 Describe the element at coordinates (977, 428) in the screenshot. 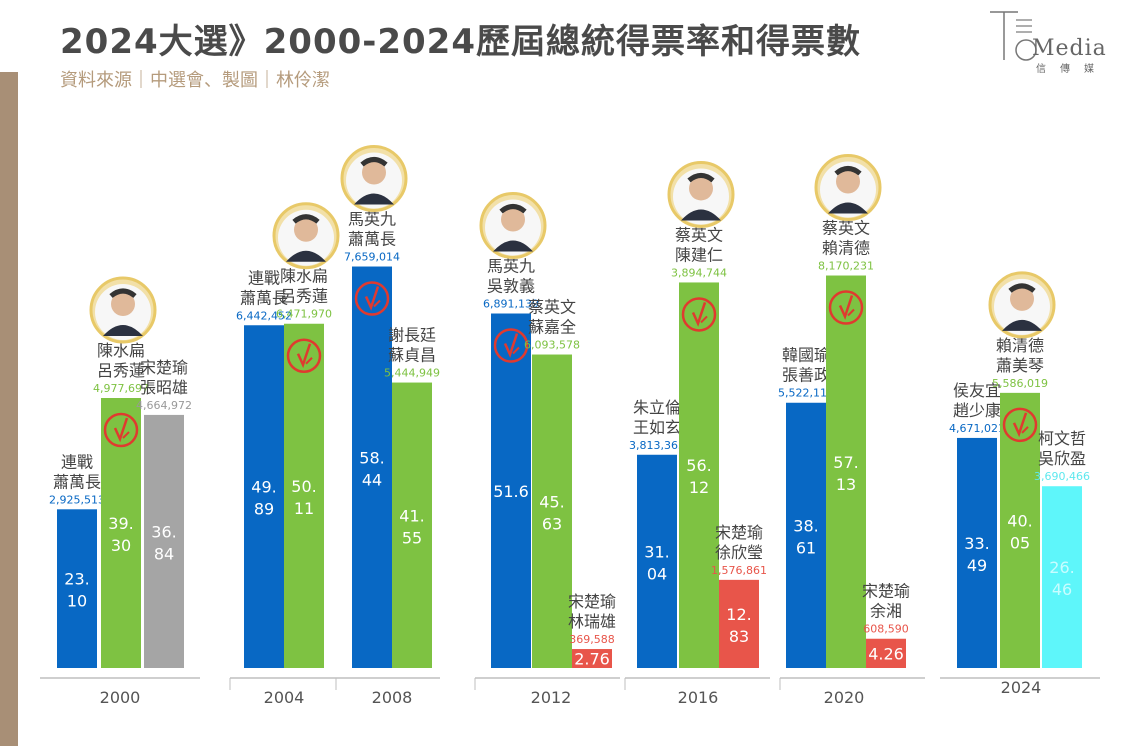

I see `vote-count-label: 4,671,021` at that location.